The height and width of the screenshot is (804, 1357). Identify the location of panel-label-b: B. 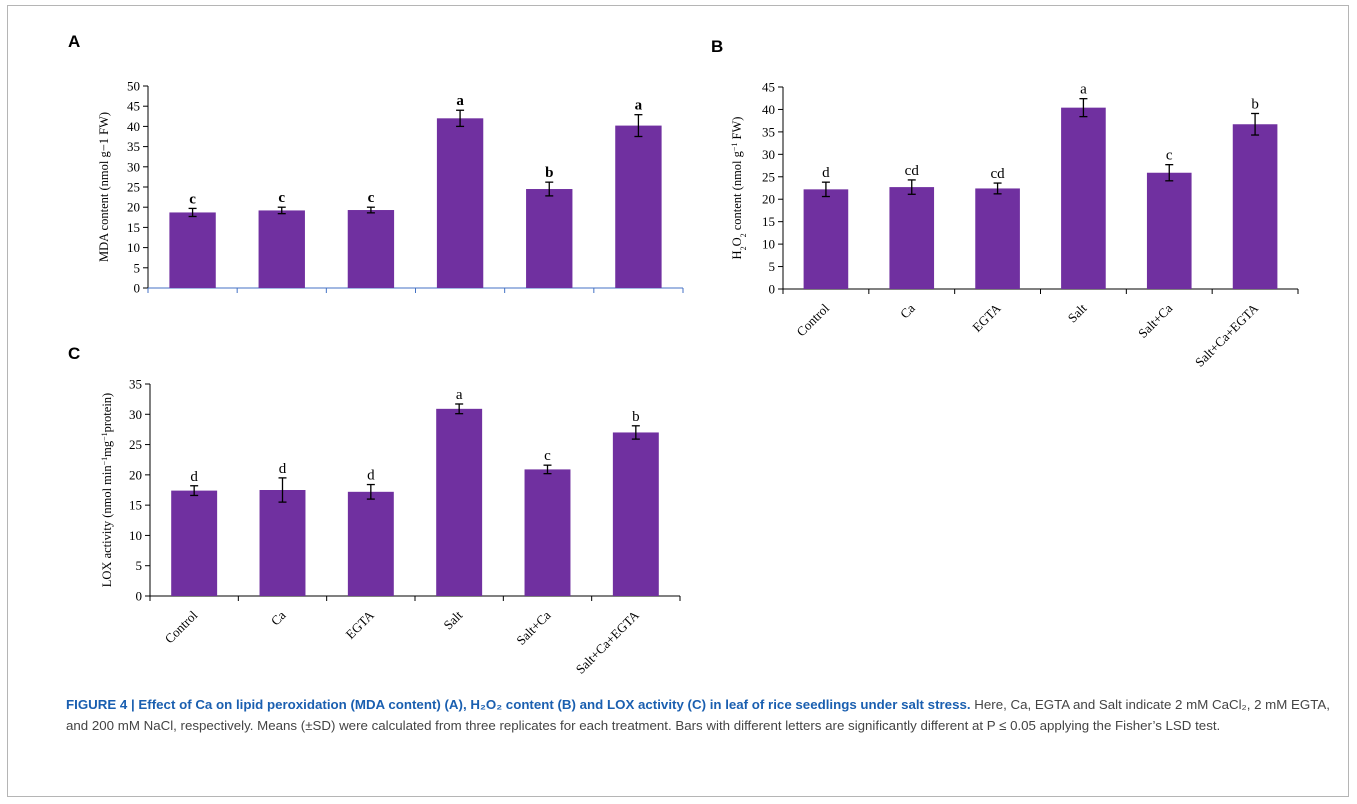
(717, 46).